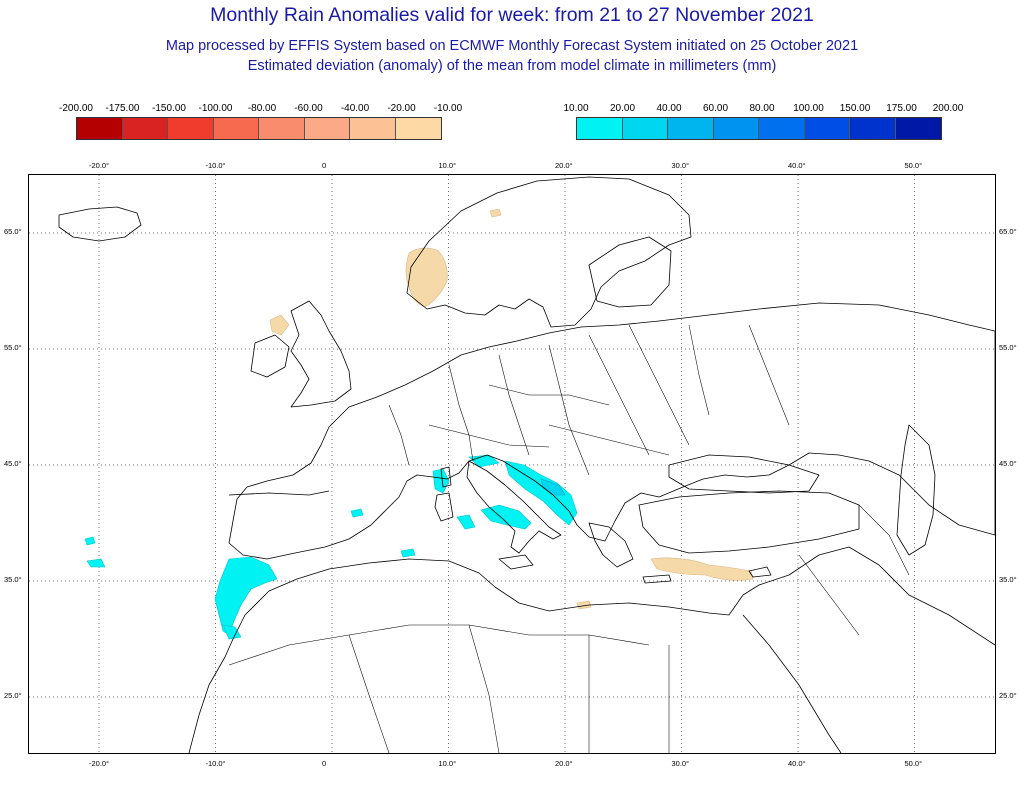  Describe the element at coordinates (13, 347) in the screenshot. I see `latitude-tick-left: 55.0°` at that location.